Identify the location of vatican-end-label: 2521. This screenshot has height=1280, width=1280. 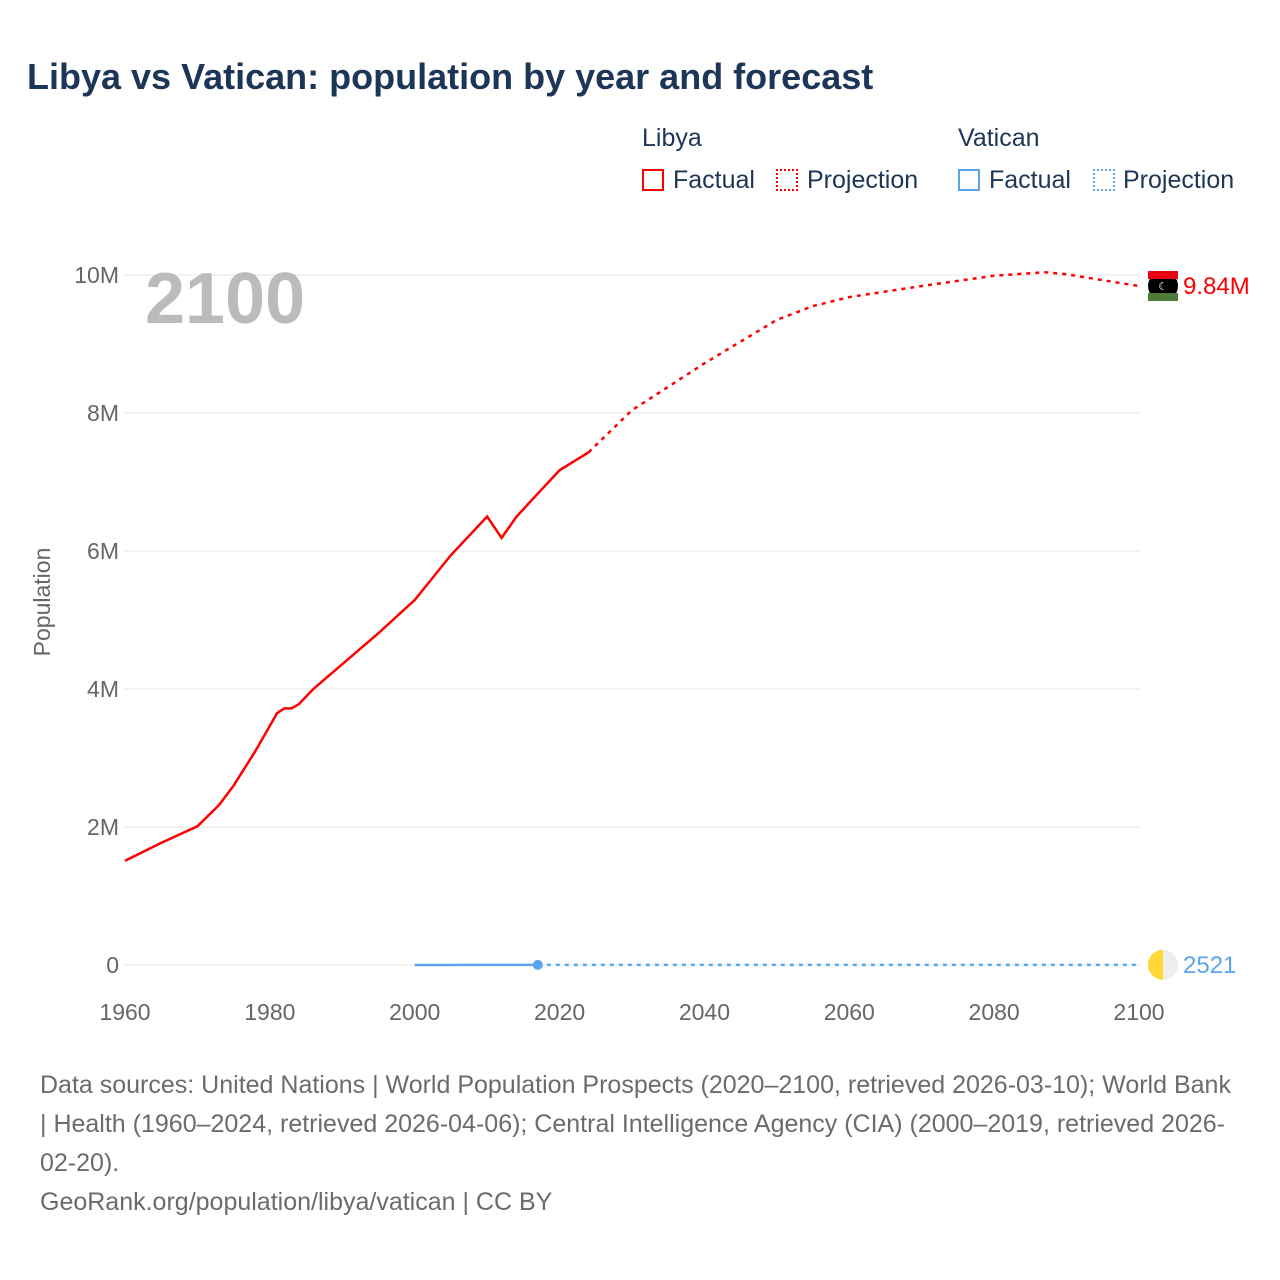
(1209, 965).